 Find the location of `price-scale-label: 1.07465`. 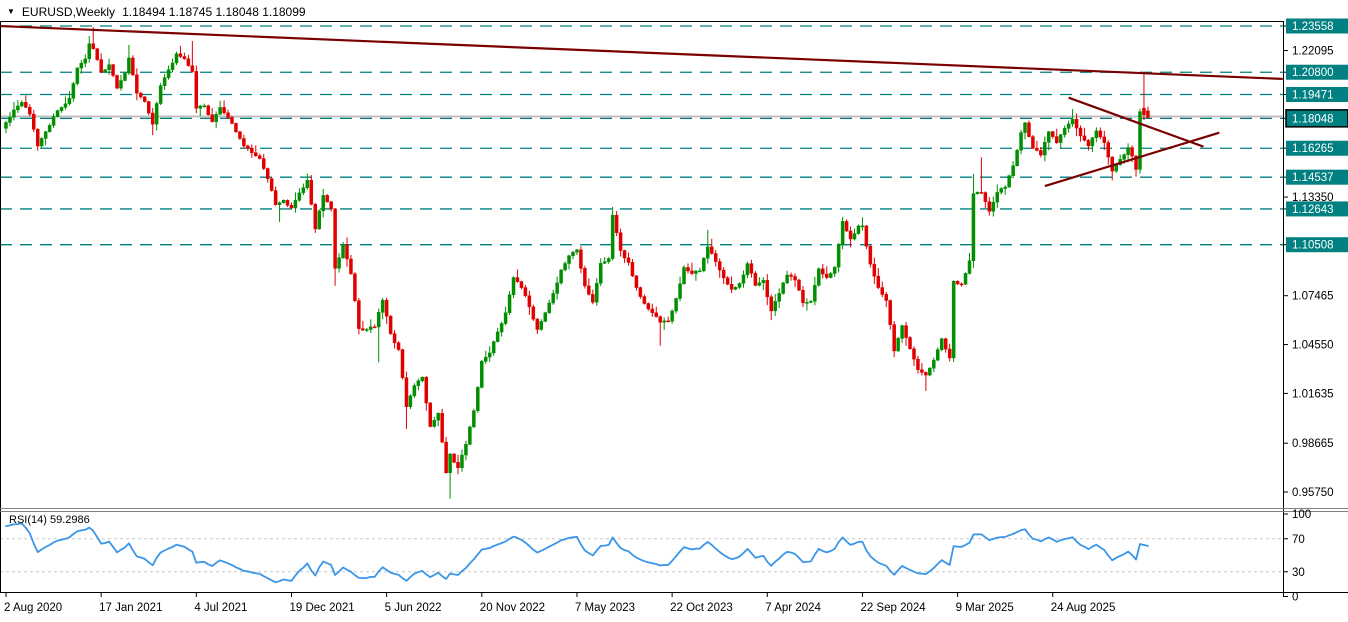

price-scale-label: 1.07465 is located at coordinates (1313, 297).